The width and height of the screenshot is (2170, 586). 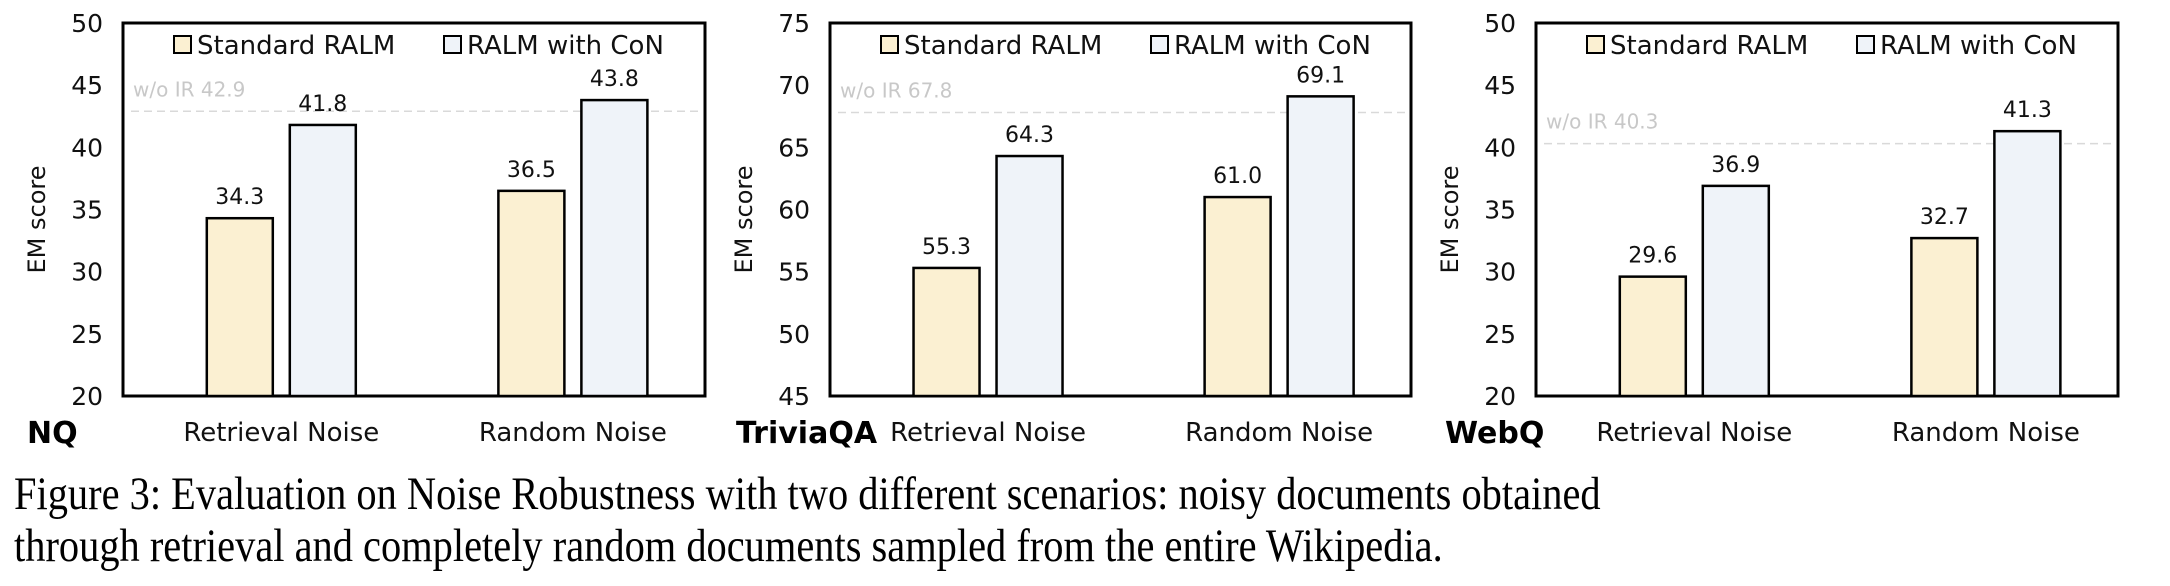 What do you see at coordinates (1272, 46) in the screenshot?
I see `triviaqa-legend-label: RALM with CoN` at bounding box center [1272, 46].